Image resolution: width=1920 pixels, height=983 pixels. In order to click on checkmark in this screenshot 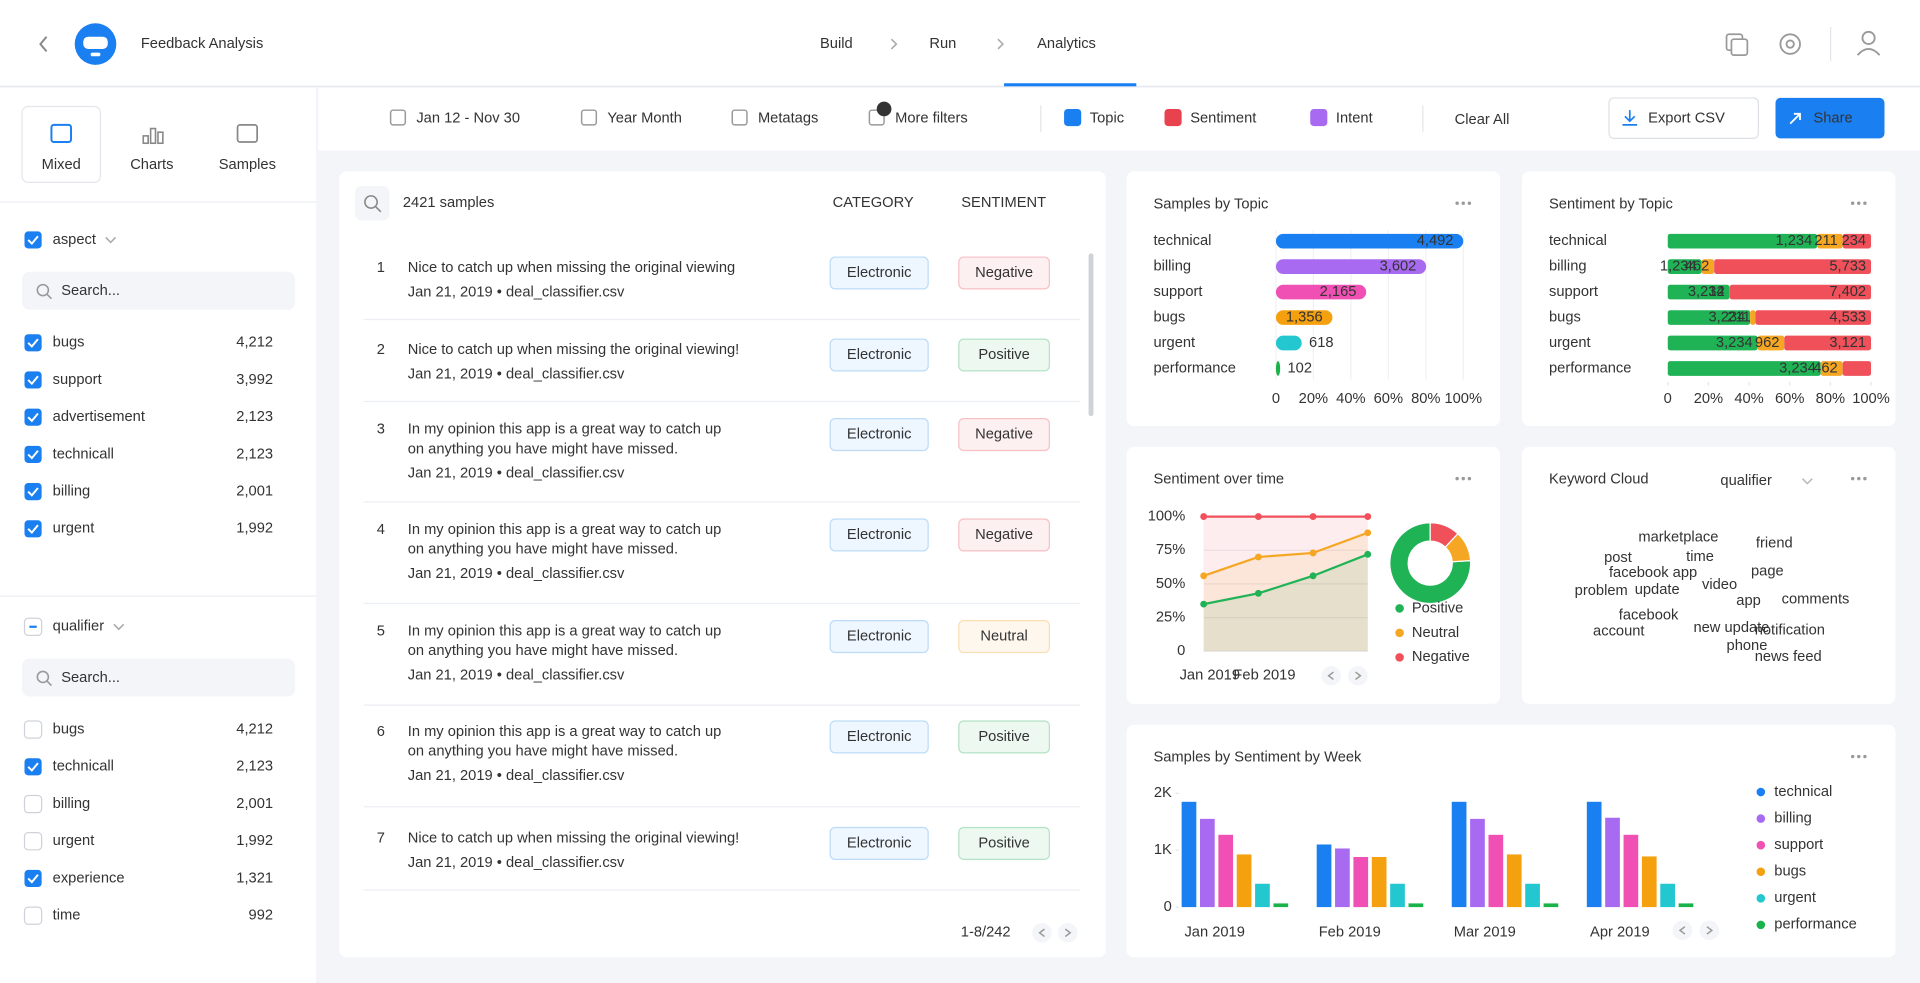, I will do `click(33, 343)`.